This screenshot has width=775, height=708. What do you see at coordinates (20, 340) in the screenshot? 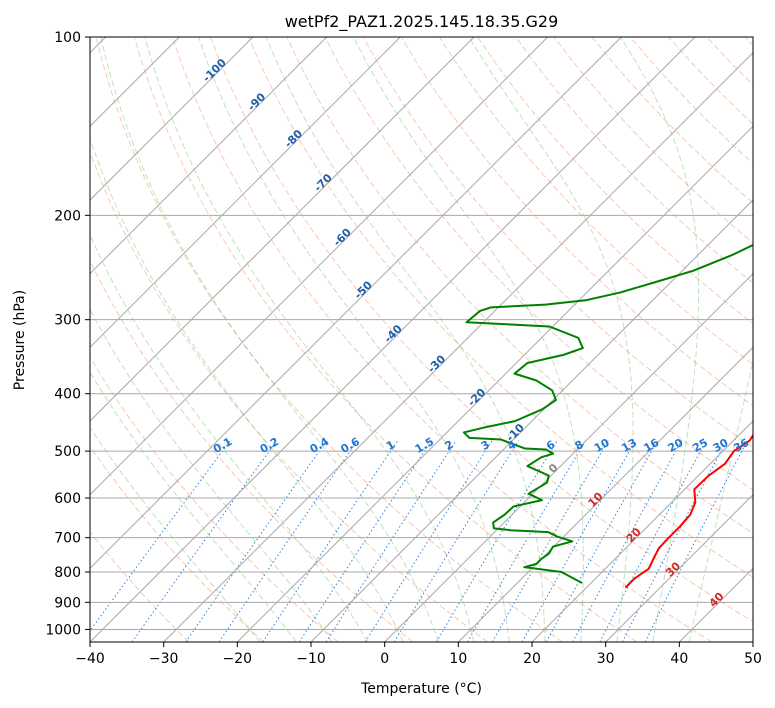
I see `y-axis-title: Pressure (hPa)` at bounding box center [20, 340].